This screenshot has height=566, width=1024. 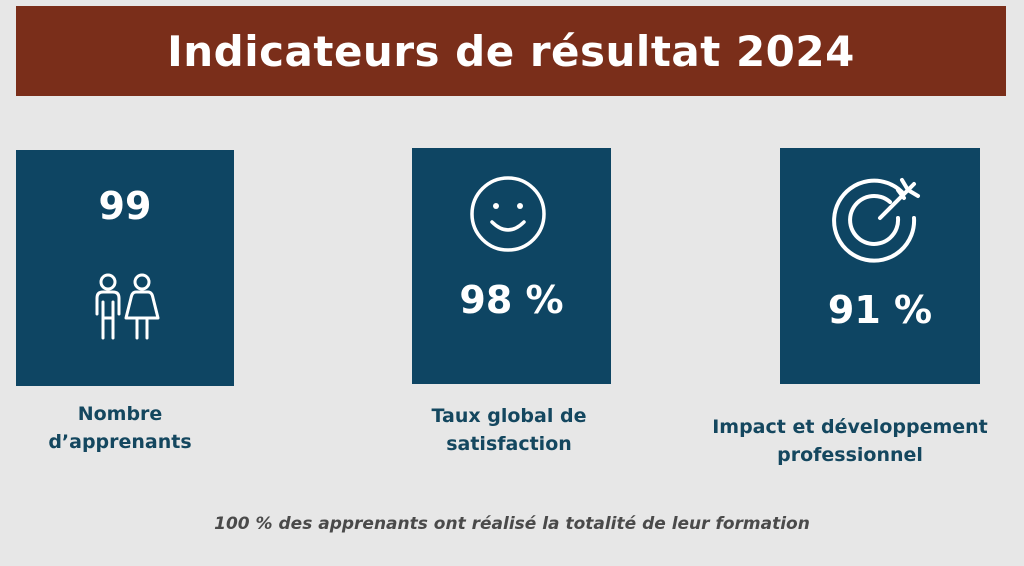 I want to click on people-icon, so click(x=127, y=306).